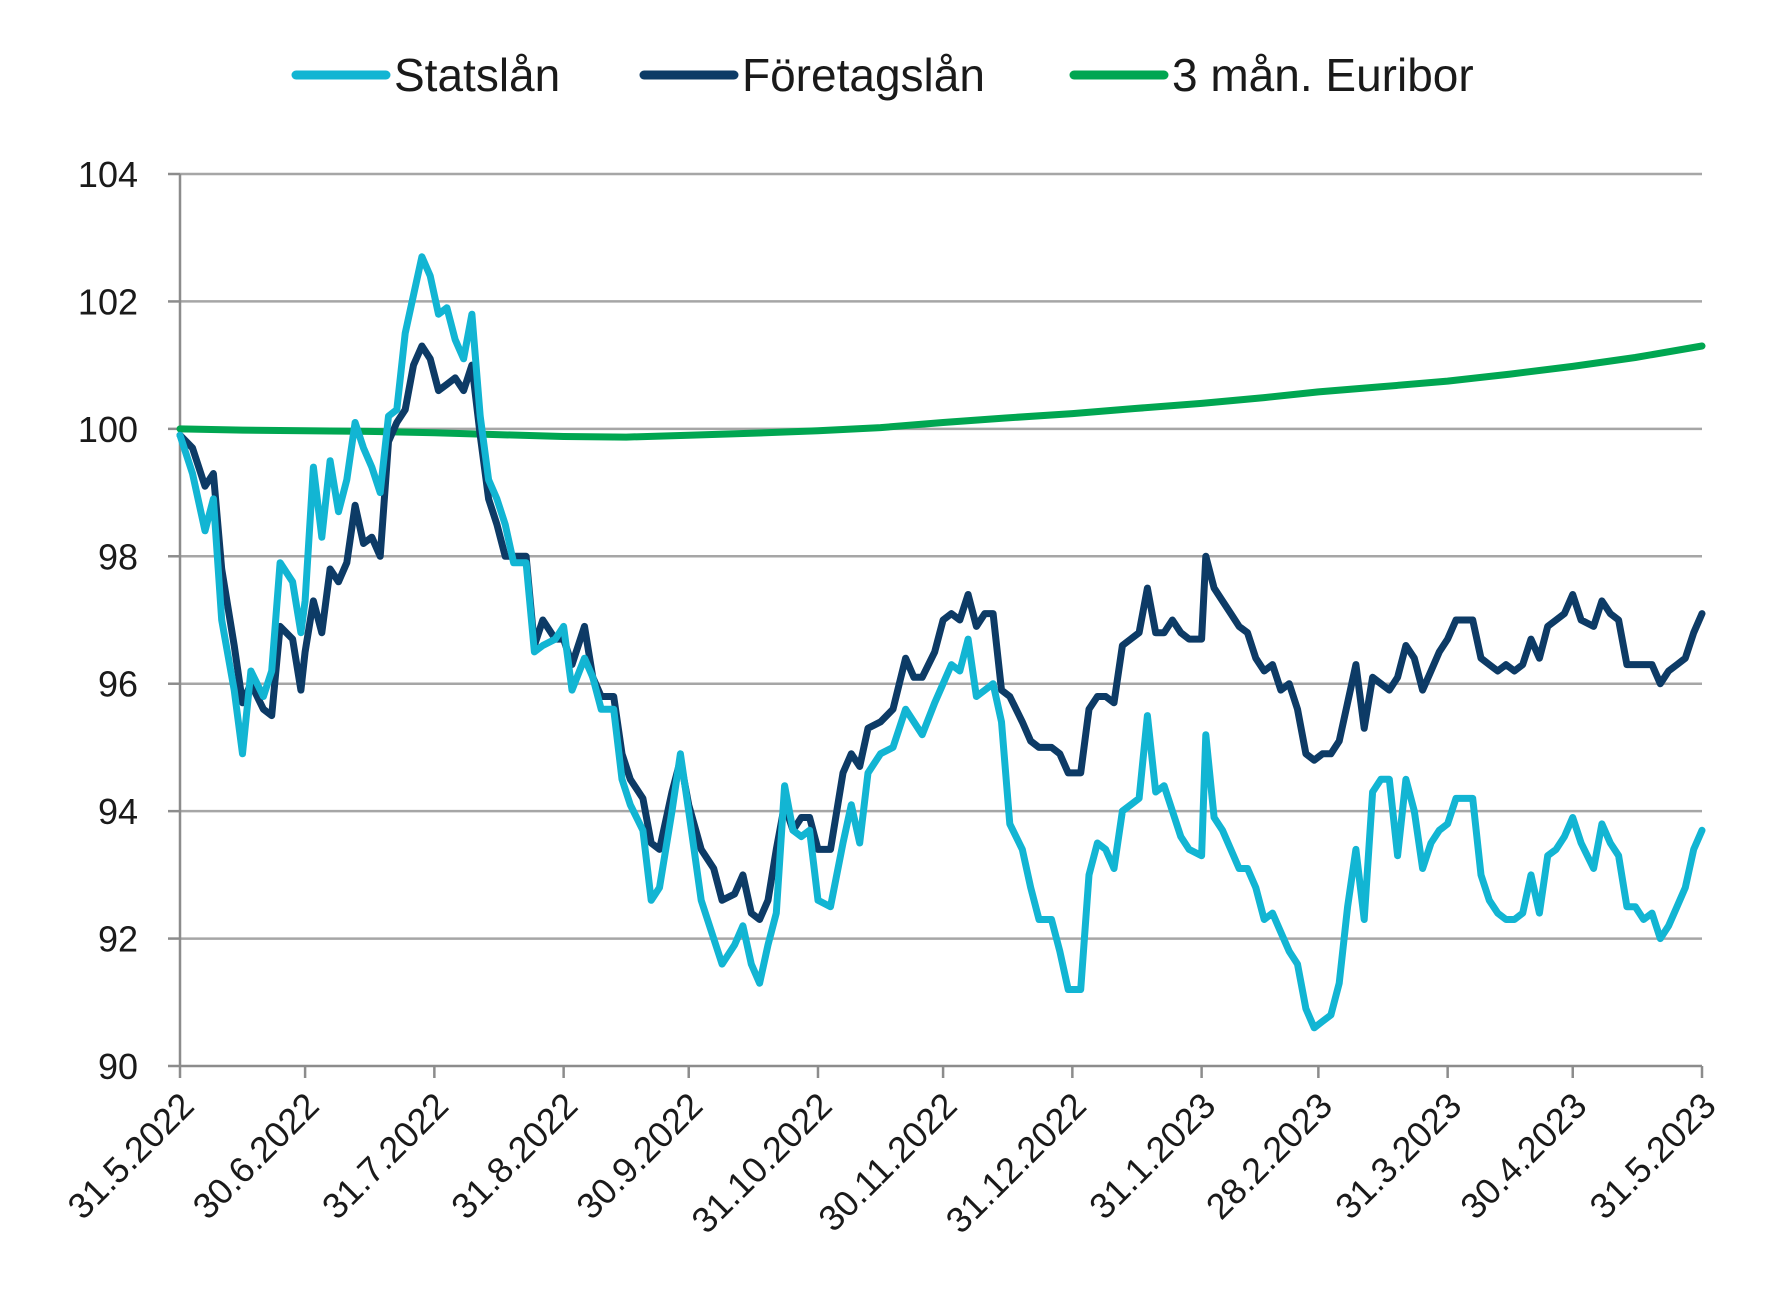 The image size is (1772, 1300). Describe the element at coordinates (108, 174) in the screenshot. I see `y-tick-label: 104` at that location.